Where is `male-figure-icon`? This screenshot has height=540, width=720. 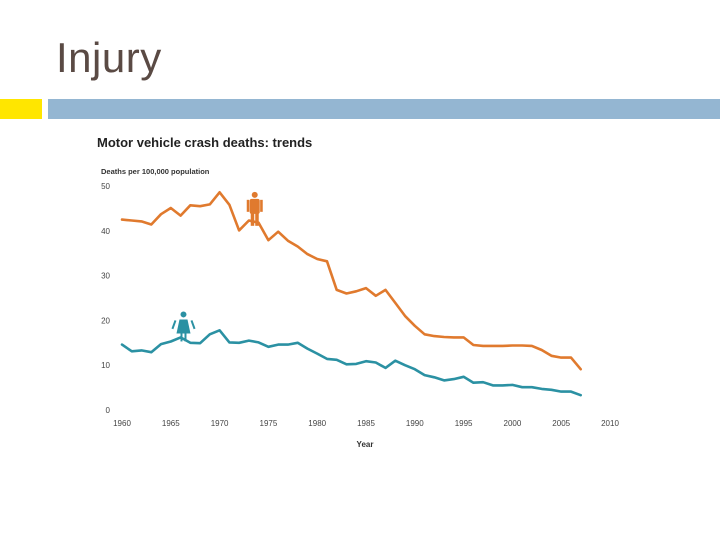
male-figure-icon is located at coordinates (254, 208).